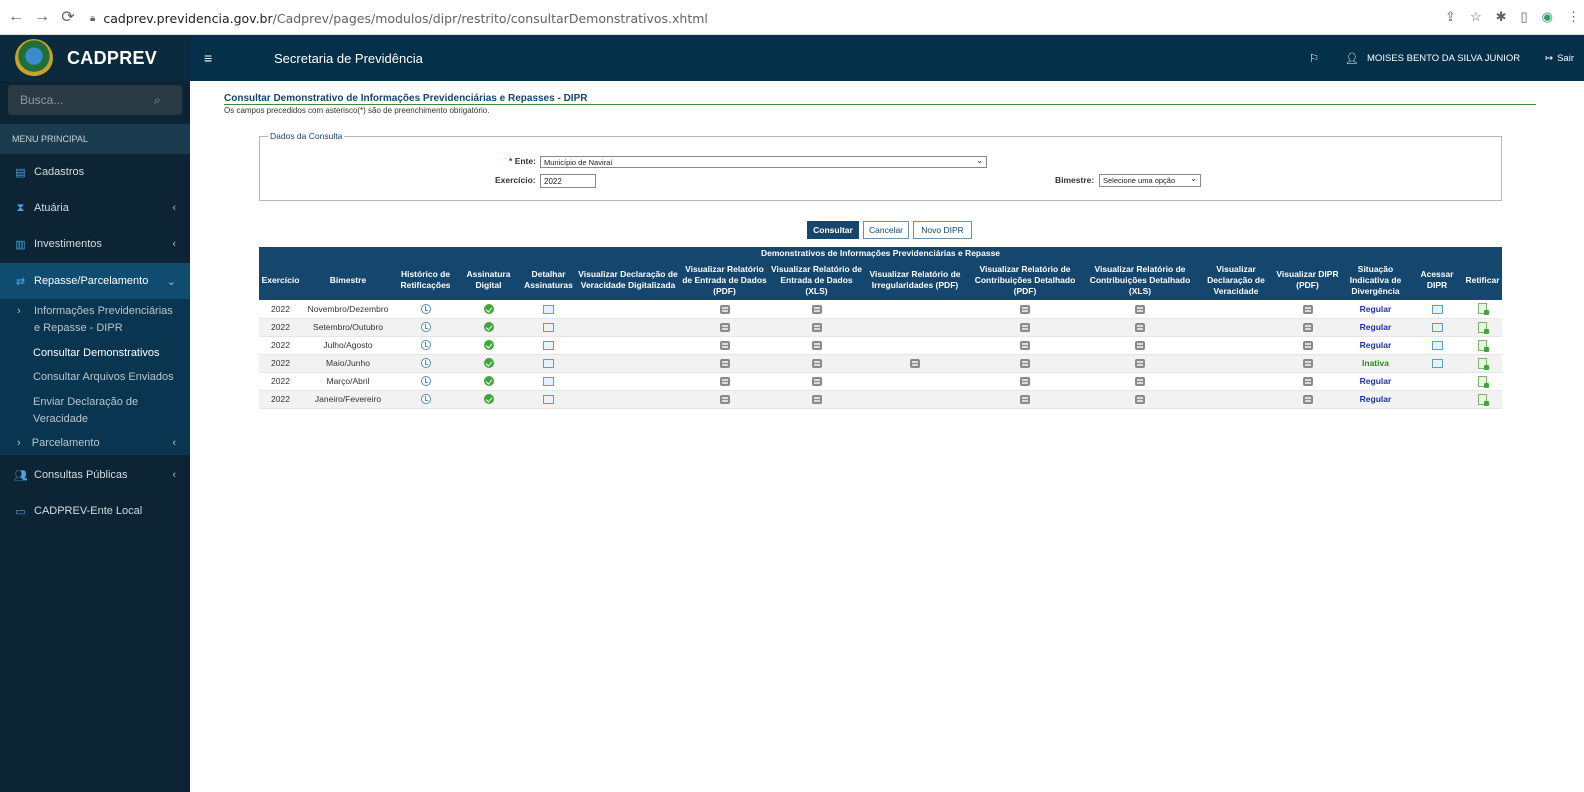 Image resolution: width=1584 pixels, height=792 pixels. What do you see at coordinates (95, 475) in the screenshot?
I see `sidebar-item-consultas-publicas: 👥︎ Consultas Públicas ‹` at bounding box center [95, 475].